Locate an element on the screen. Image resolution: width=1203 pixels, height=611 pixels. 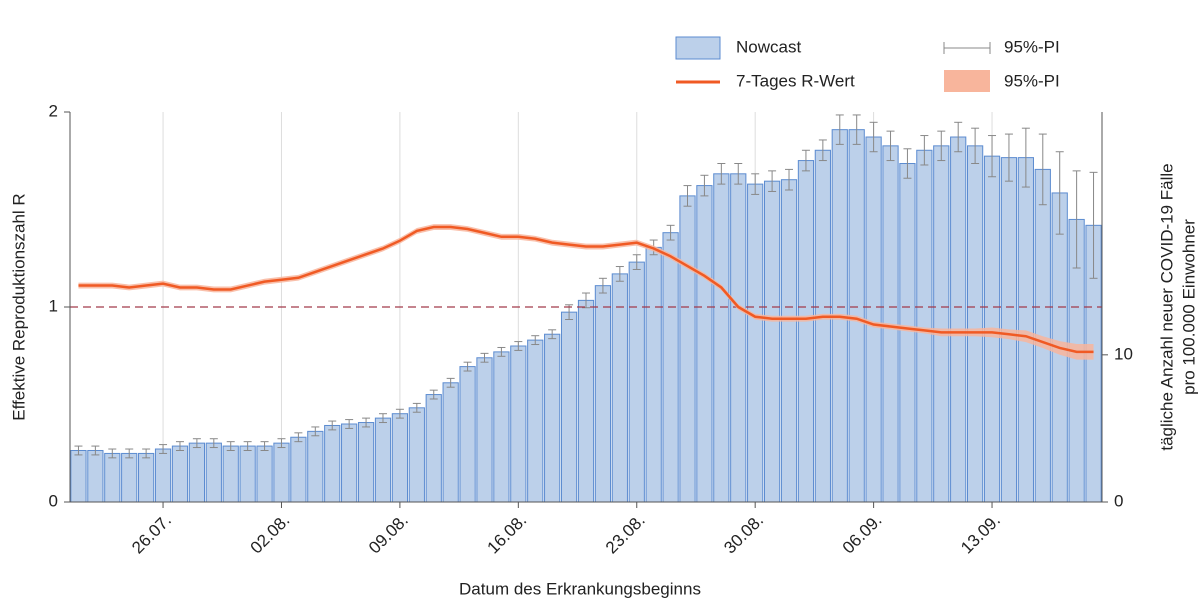
y2-tick-label: 0 is located at coordinates (1118, 500).